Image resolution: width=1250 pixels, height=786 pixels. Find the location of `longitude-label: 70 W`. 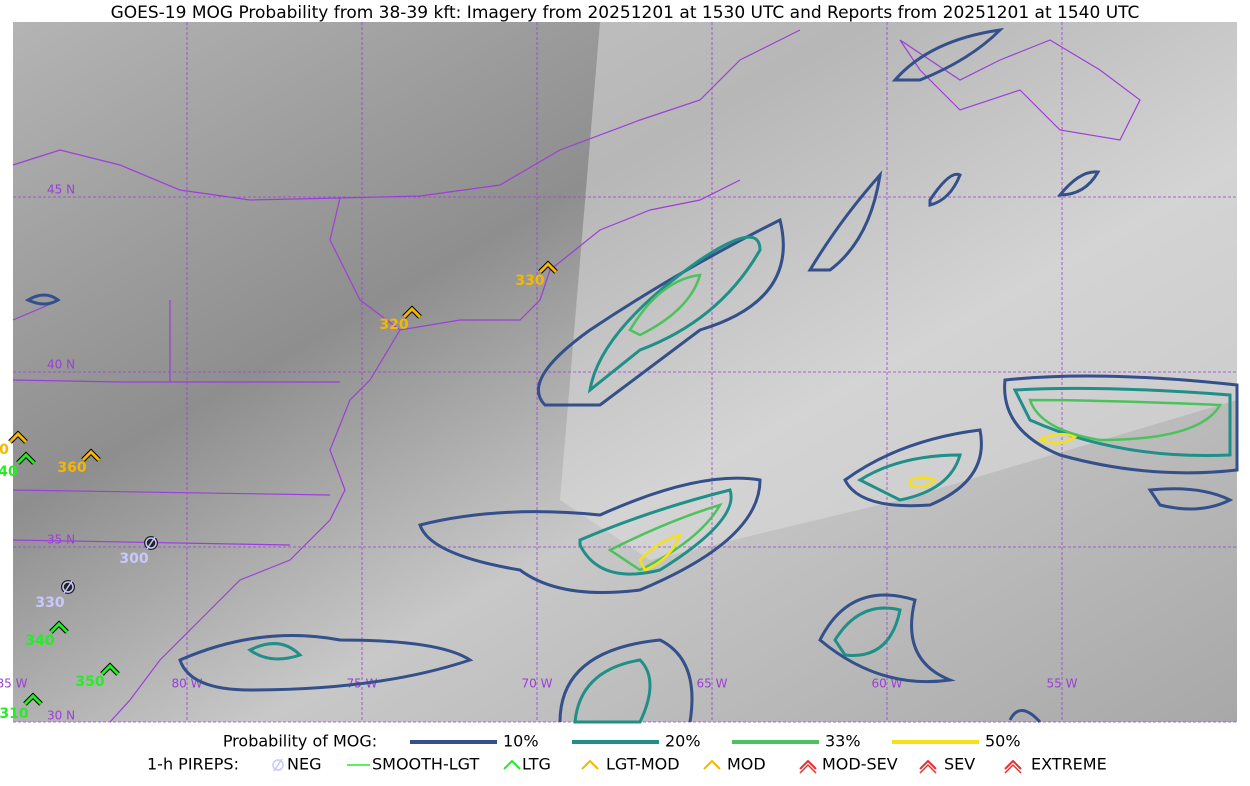

longitude-label: 70 W is located at coordinates (537, 684).